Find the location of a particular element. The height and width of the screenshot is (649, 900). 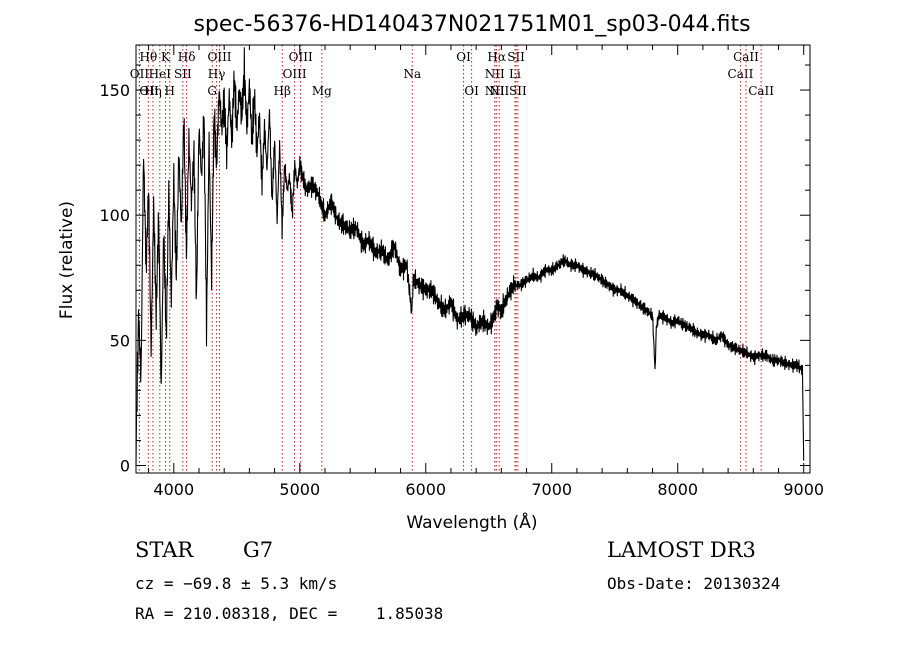

line-marker-label: Hθ is located at coordinates (148, 57).